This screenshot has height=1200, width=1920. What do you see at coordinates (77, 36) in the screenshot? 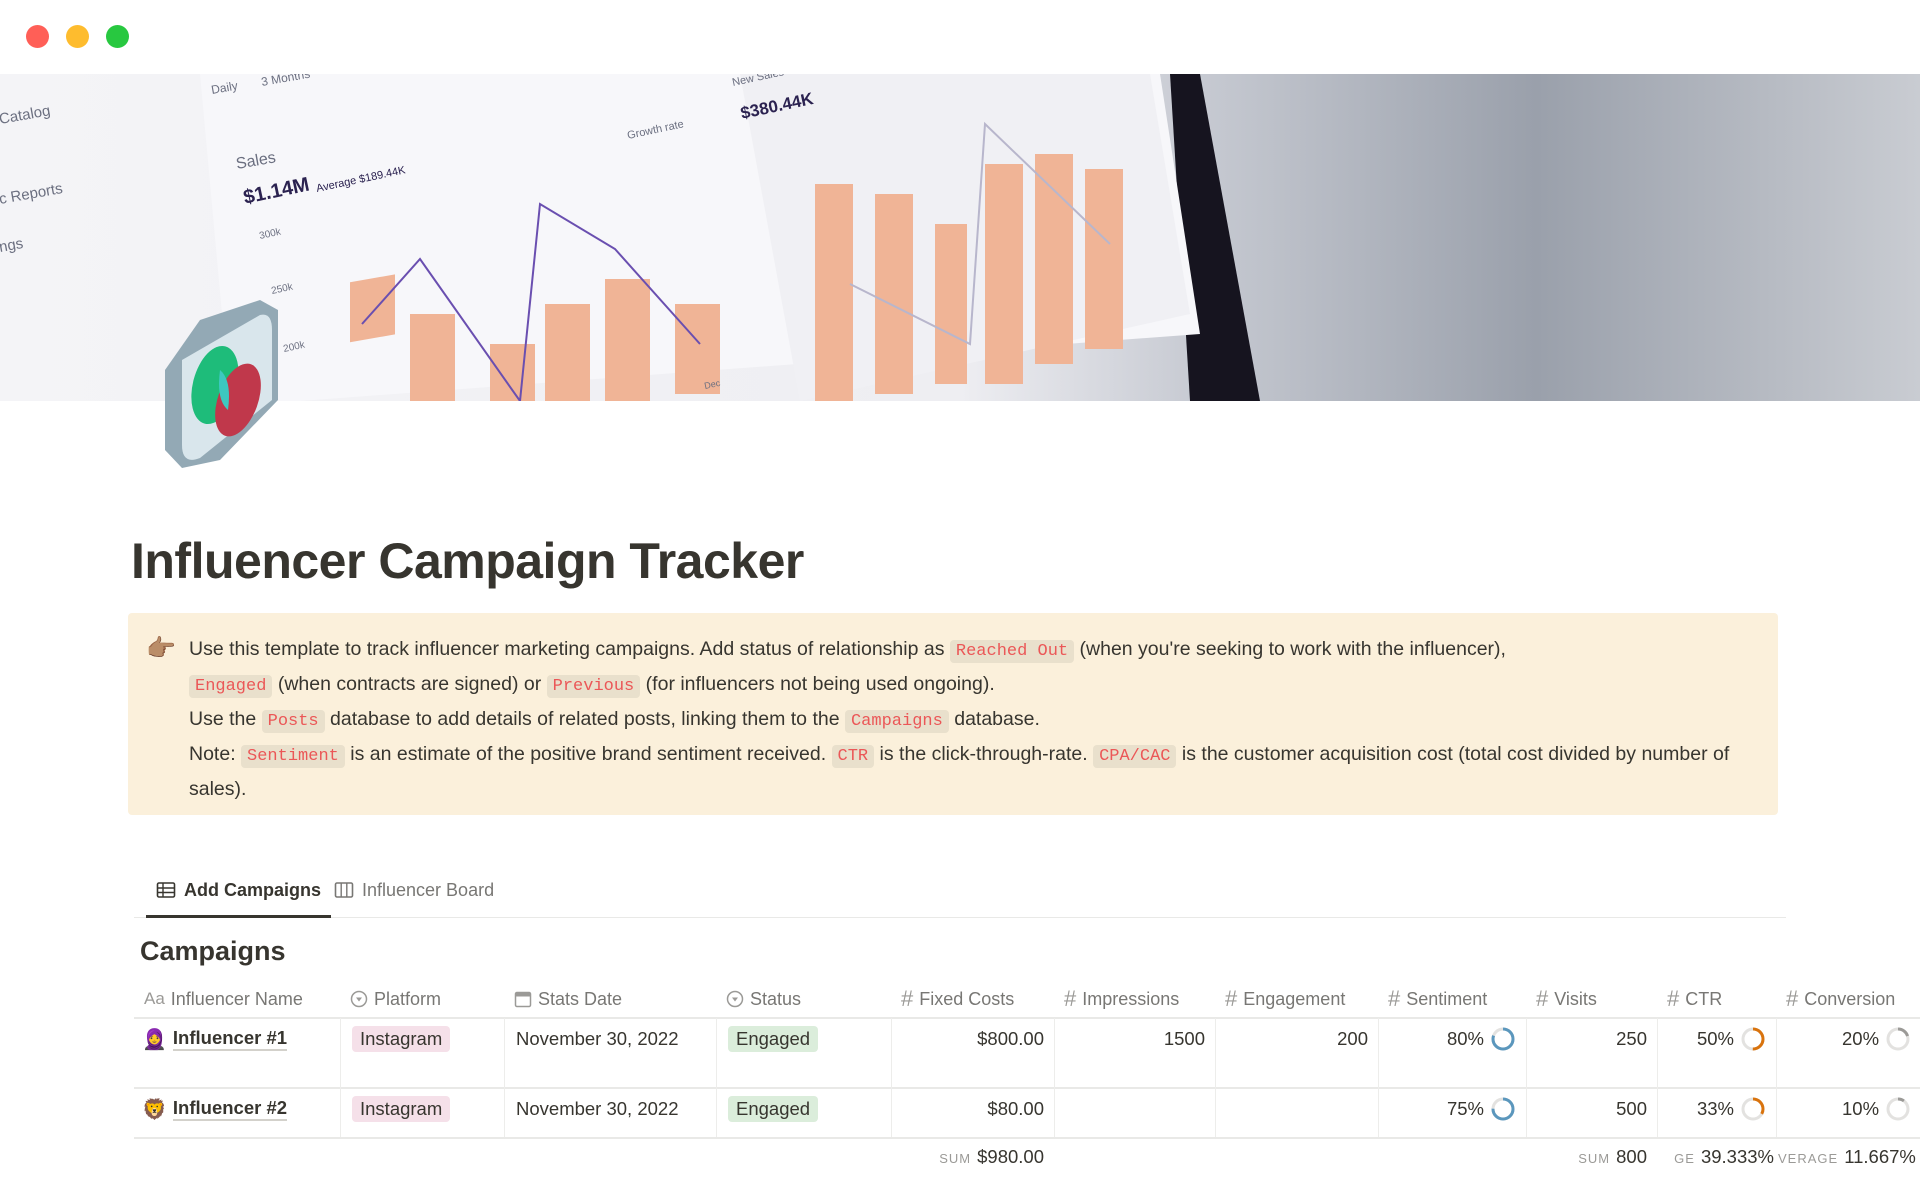
I see `minimize-window-button` at bounding box center [77, 36].